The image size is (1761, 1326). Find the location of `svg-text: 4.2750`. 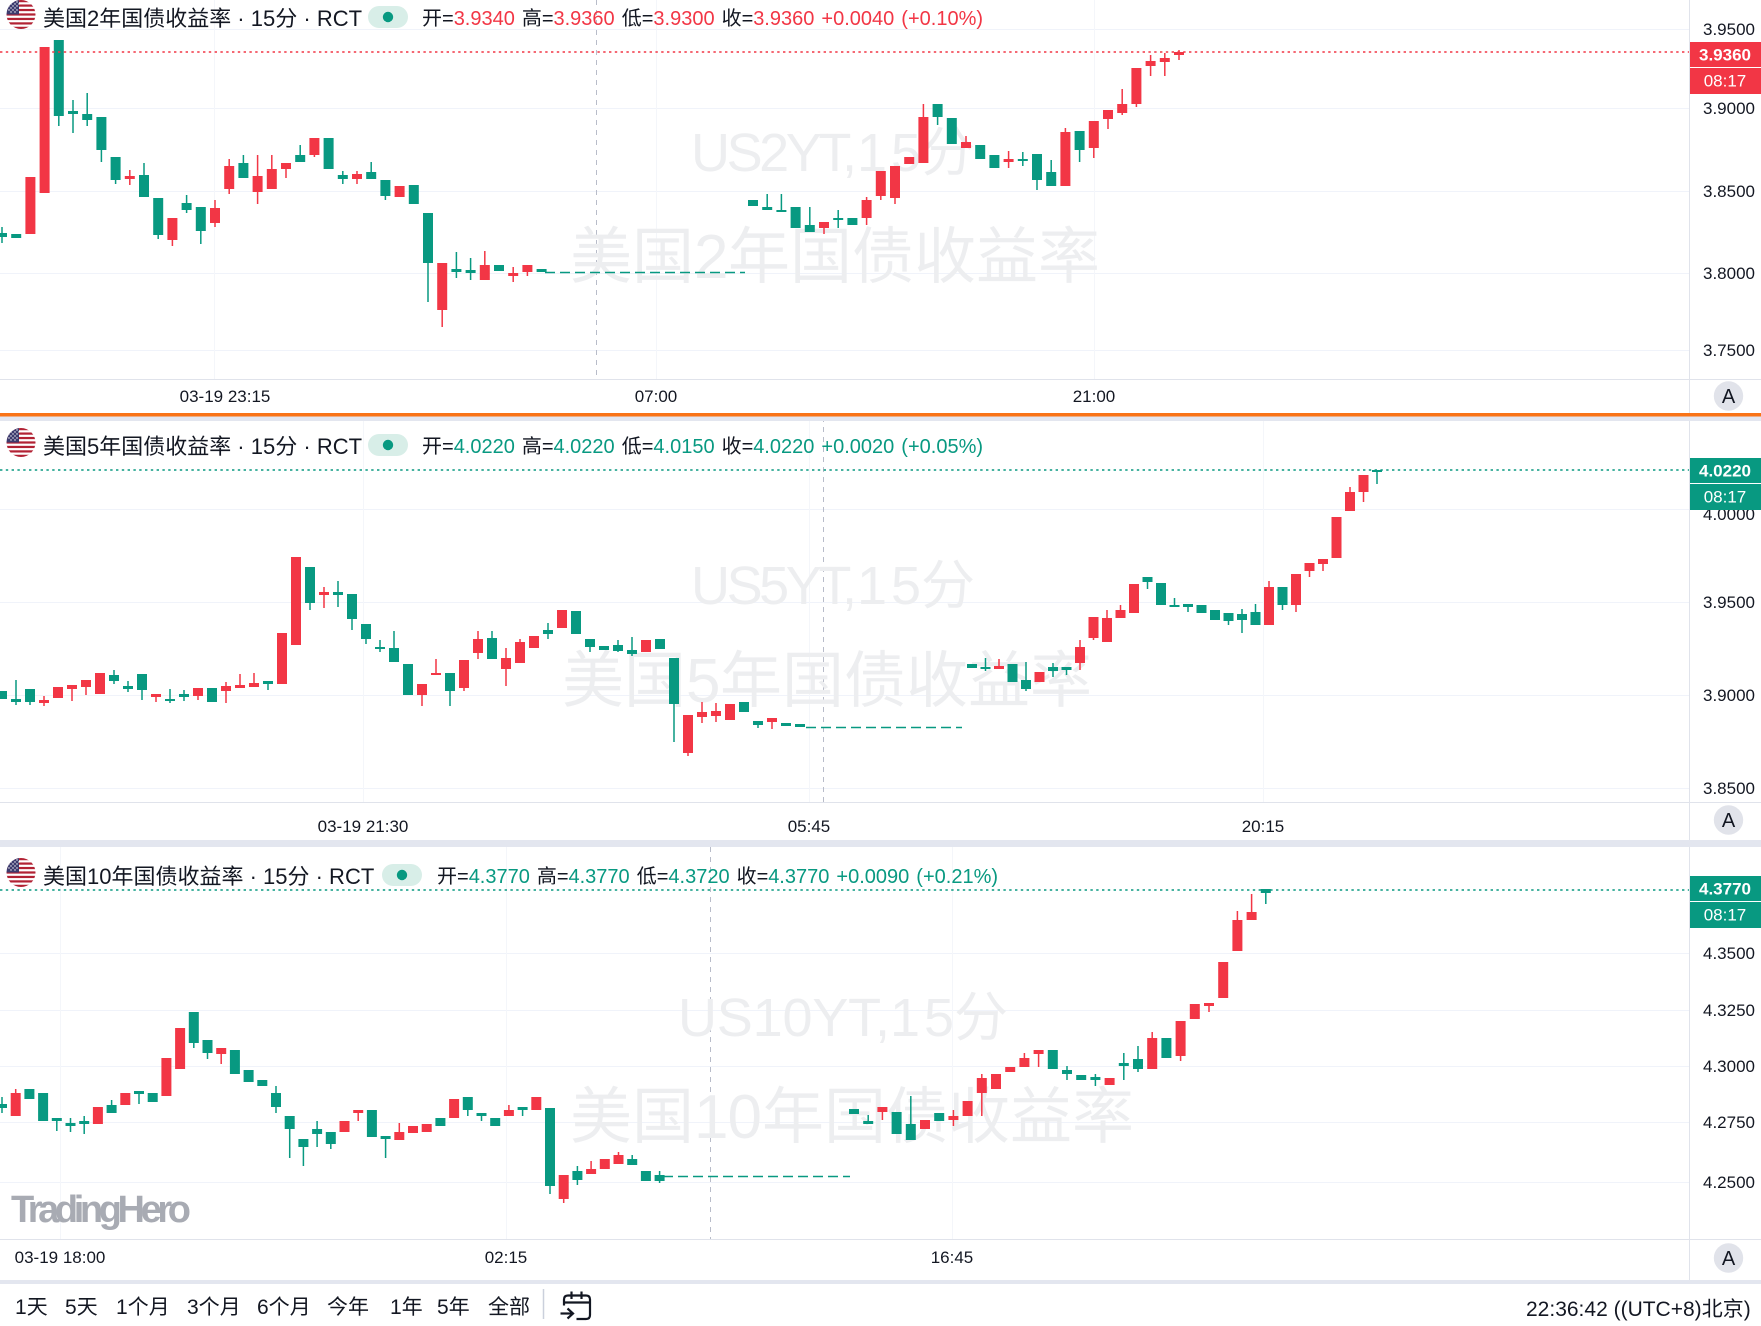

svg-text: 4.2750 is located at coordinates (1729, 1122).